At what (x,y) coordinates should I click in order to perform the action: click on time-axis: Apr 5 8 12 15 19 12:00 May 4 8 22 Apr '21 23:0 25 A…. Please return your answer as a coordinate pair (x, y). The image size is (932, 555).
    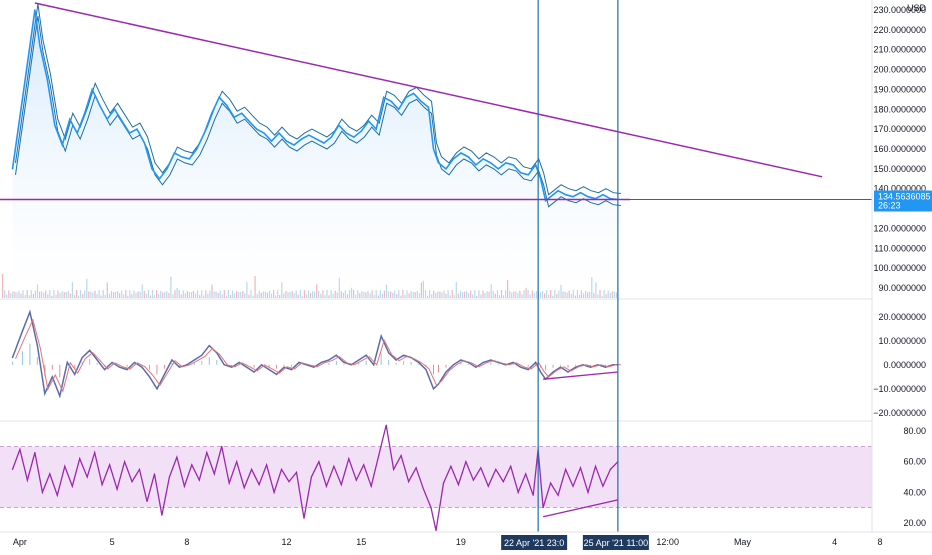
    Looking at the image, I should click on (466, 540).